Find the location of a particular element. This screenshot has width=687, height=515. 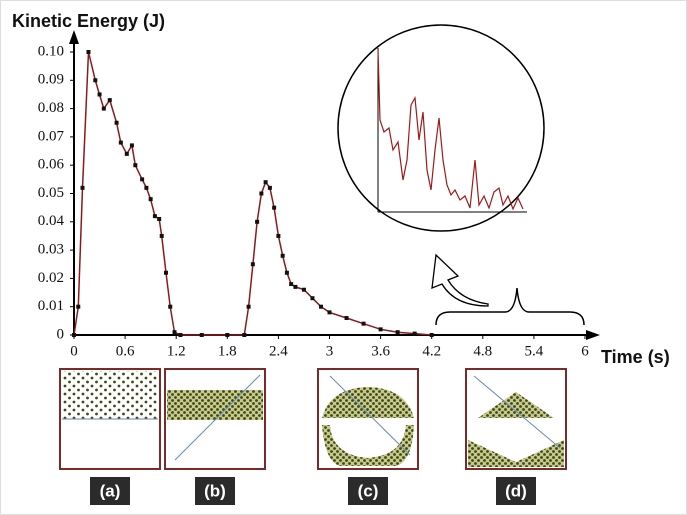

x-tick-label: 6 is located at coordinates (585, 351).